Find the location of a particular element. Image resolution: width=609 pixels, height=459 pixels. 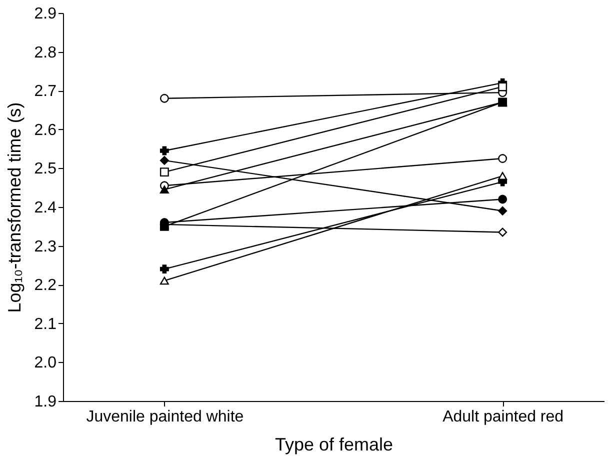

y-tick-label: 2.9 is located at coordinates (45, 14).